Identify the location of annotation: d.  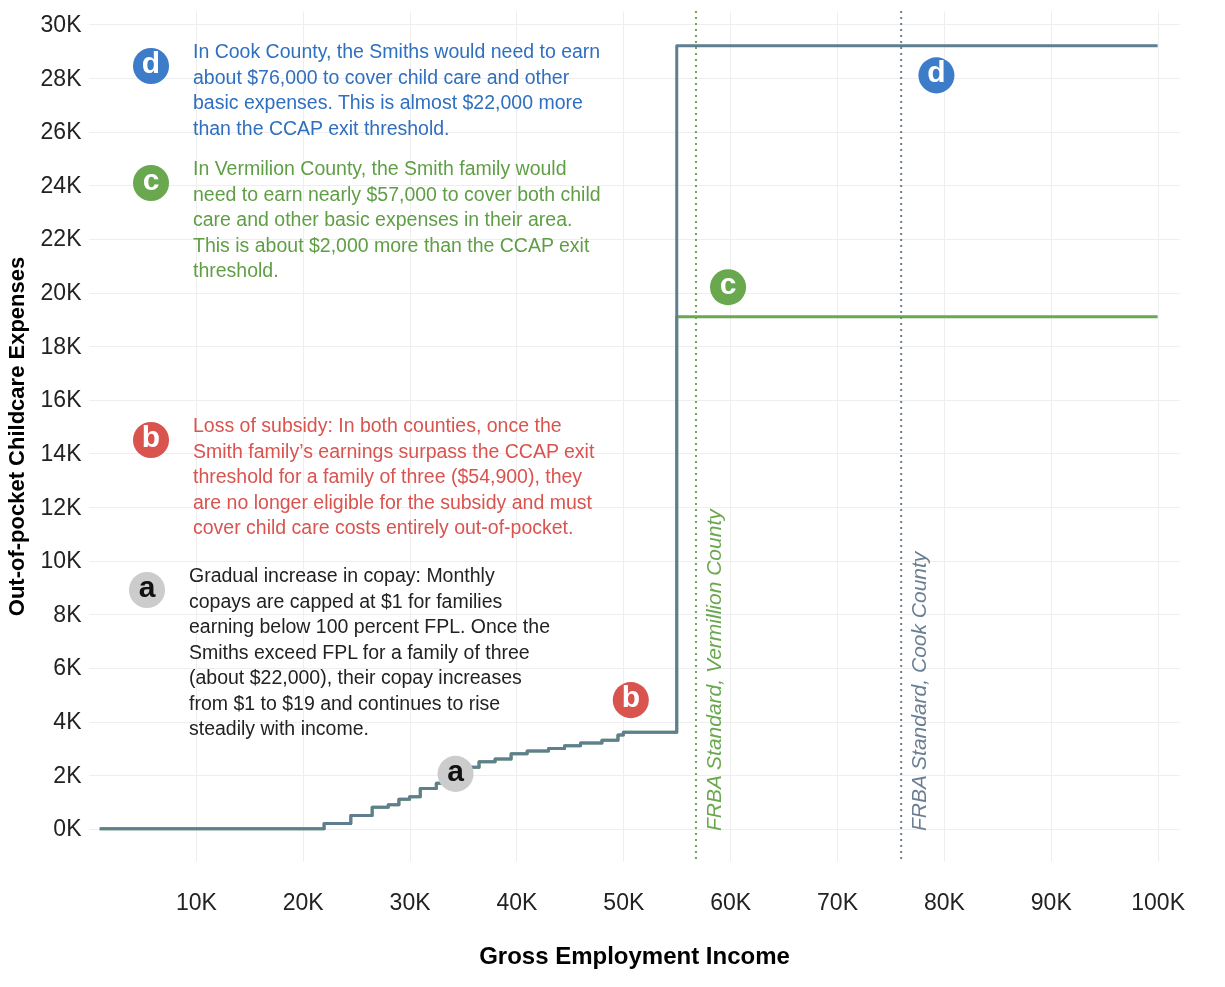
(936, 72).